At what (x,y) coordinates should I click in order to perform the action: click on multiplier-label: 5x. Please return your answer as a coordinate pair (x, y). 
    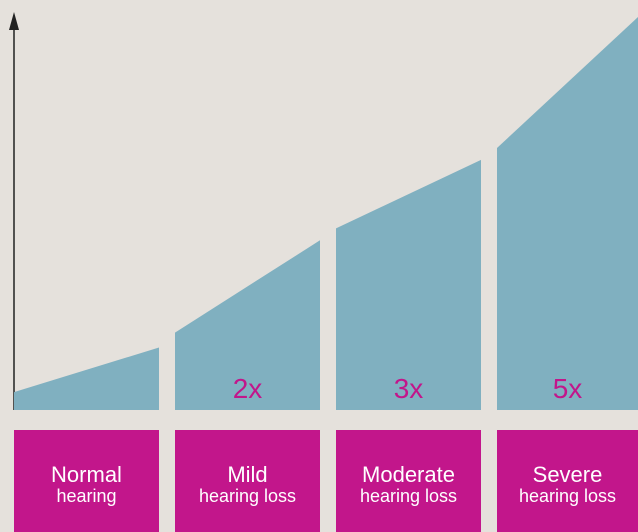
    Looking at the image, I should click on (568, 388).